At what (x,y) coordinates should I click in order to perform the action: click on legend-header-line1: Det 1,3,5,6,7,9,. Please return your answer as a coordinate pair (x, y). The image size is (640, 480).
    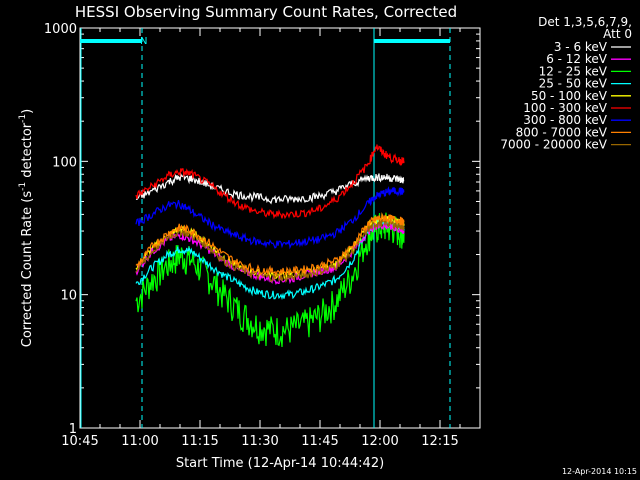
    Looking at the image, I should click on (585, 22).